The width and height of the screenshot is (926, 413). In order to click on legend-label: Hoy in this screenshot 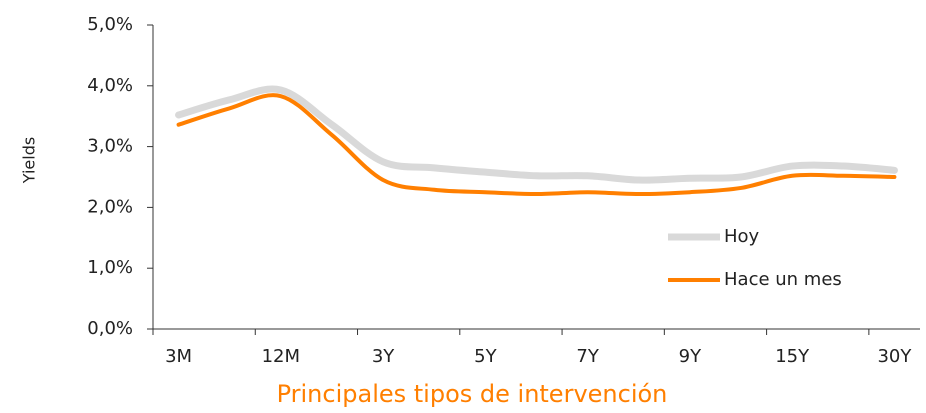, I will do `click(742, 236)`.